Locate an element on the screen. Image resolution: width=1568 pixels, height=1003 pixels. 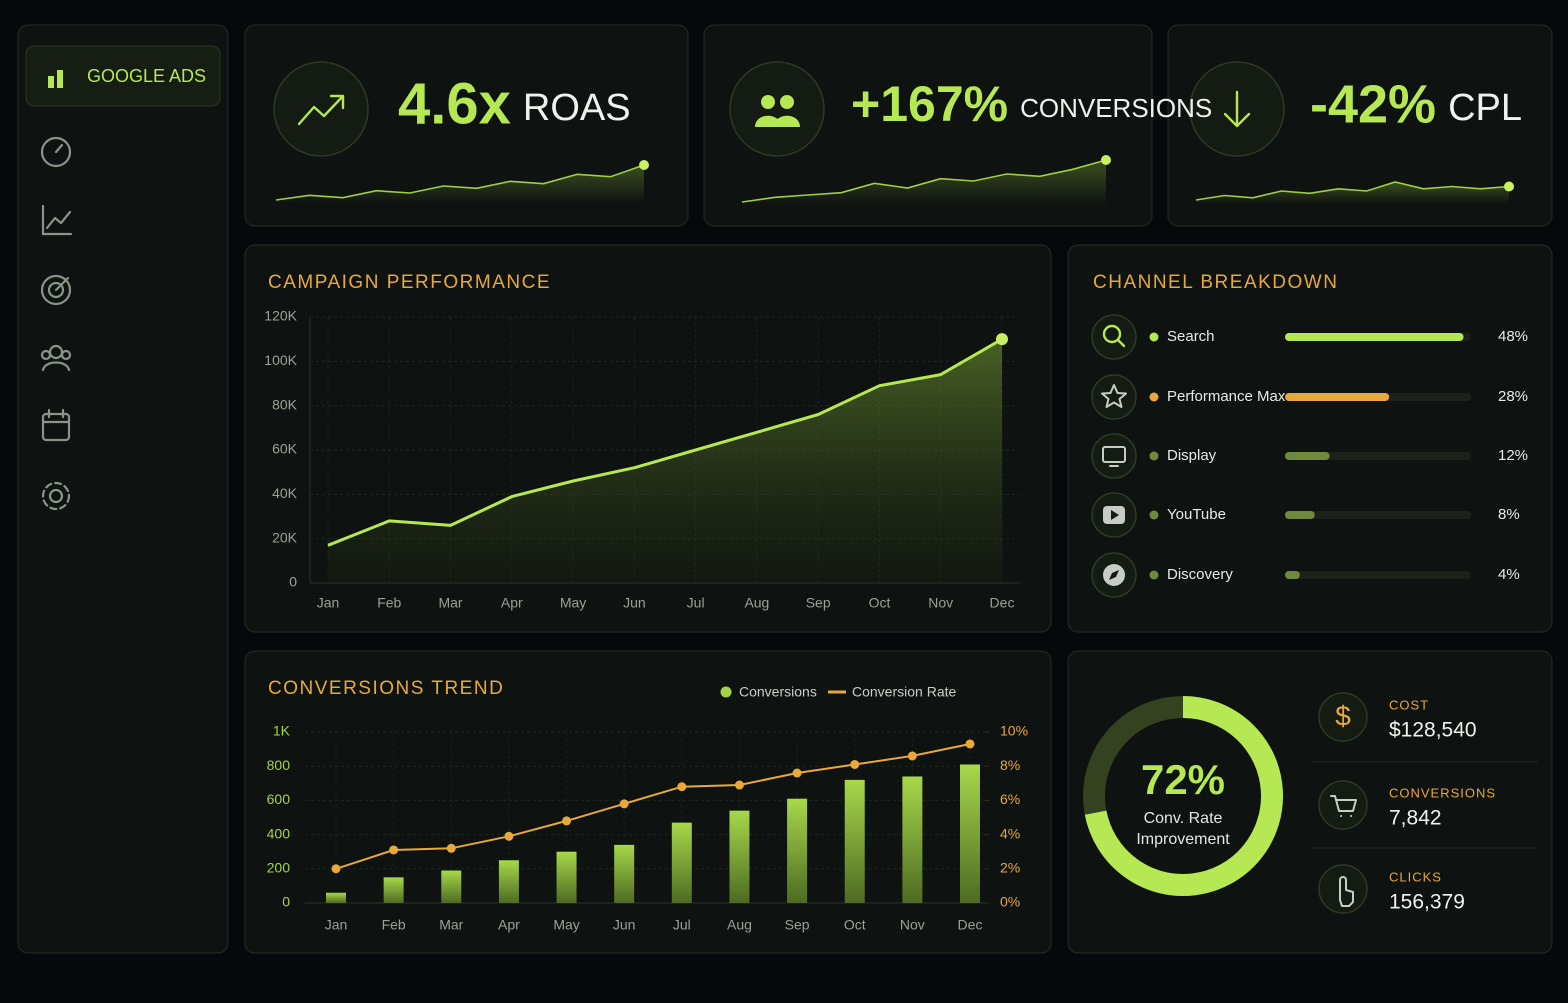
legend-label: Conversion Rate is located at coordinates (904, 692).